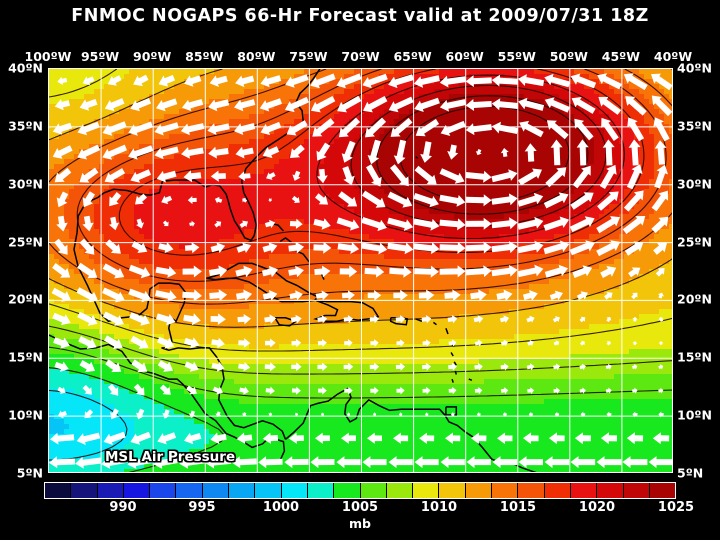 Image resolution: width=720 pixels, height=540 pixels. What do you see at coordinates (100, 56) in the screenshot?
I see `lon-tick-label: 95ºW` at bounding box center [100, 56].